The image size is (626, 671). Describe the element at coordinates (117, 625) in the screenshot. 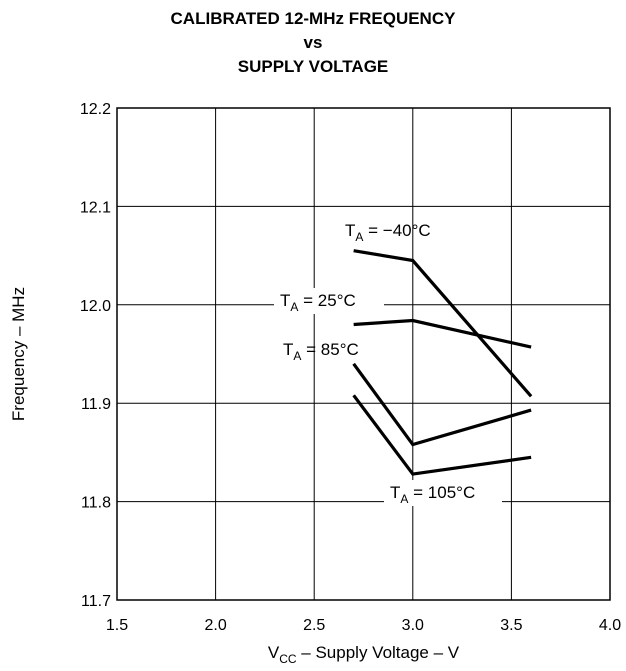

I see `x-tick-label: 1.5` at that location.